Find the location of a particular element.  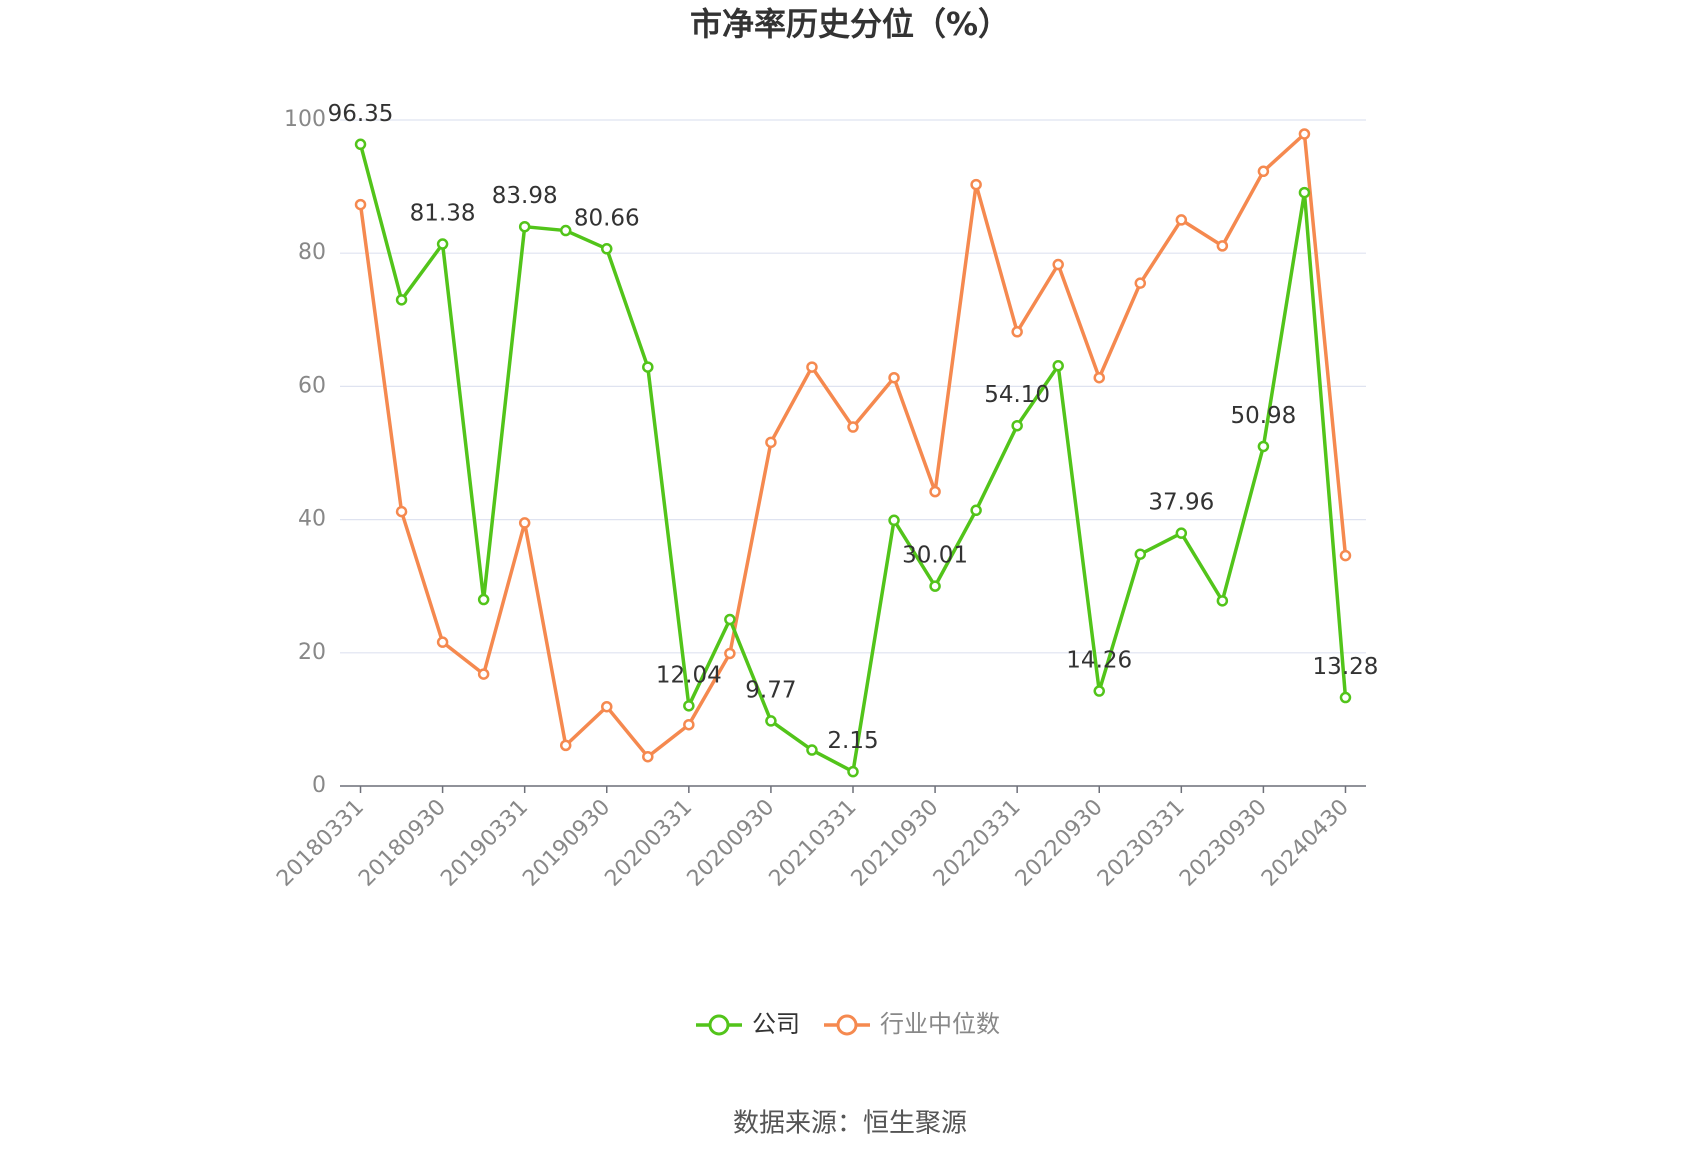

data-label: 9.77 is located at coordinates (770, 690).